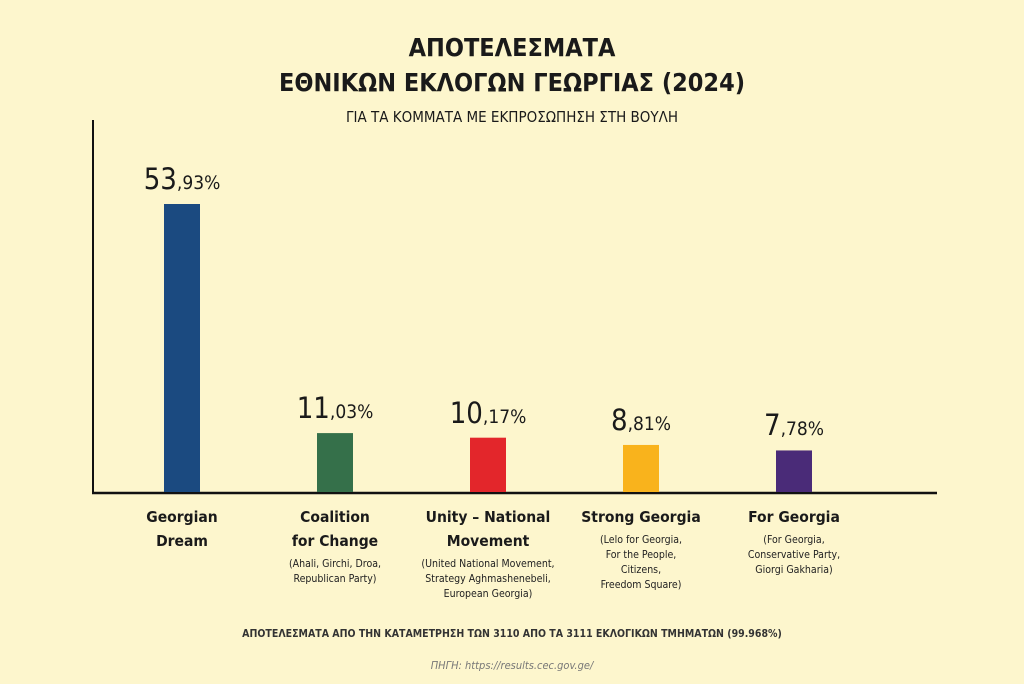 The image size is (1024, 684). Describe the element at coordinates (641, 540) in the screenshot. I see `member-line: (Lelo for Georgia,` at that location.